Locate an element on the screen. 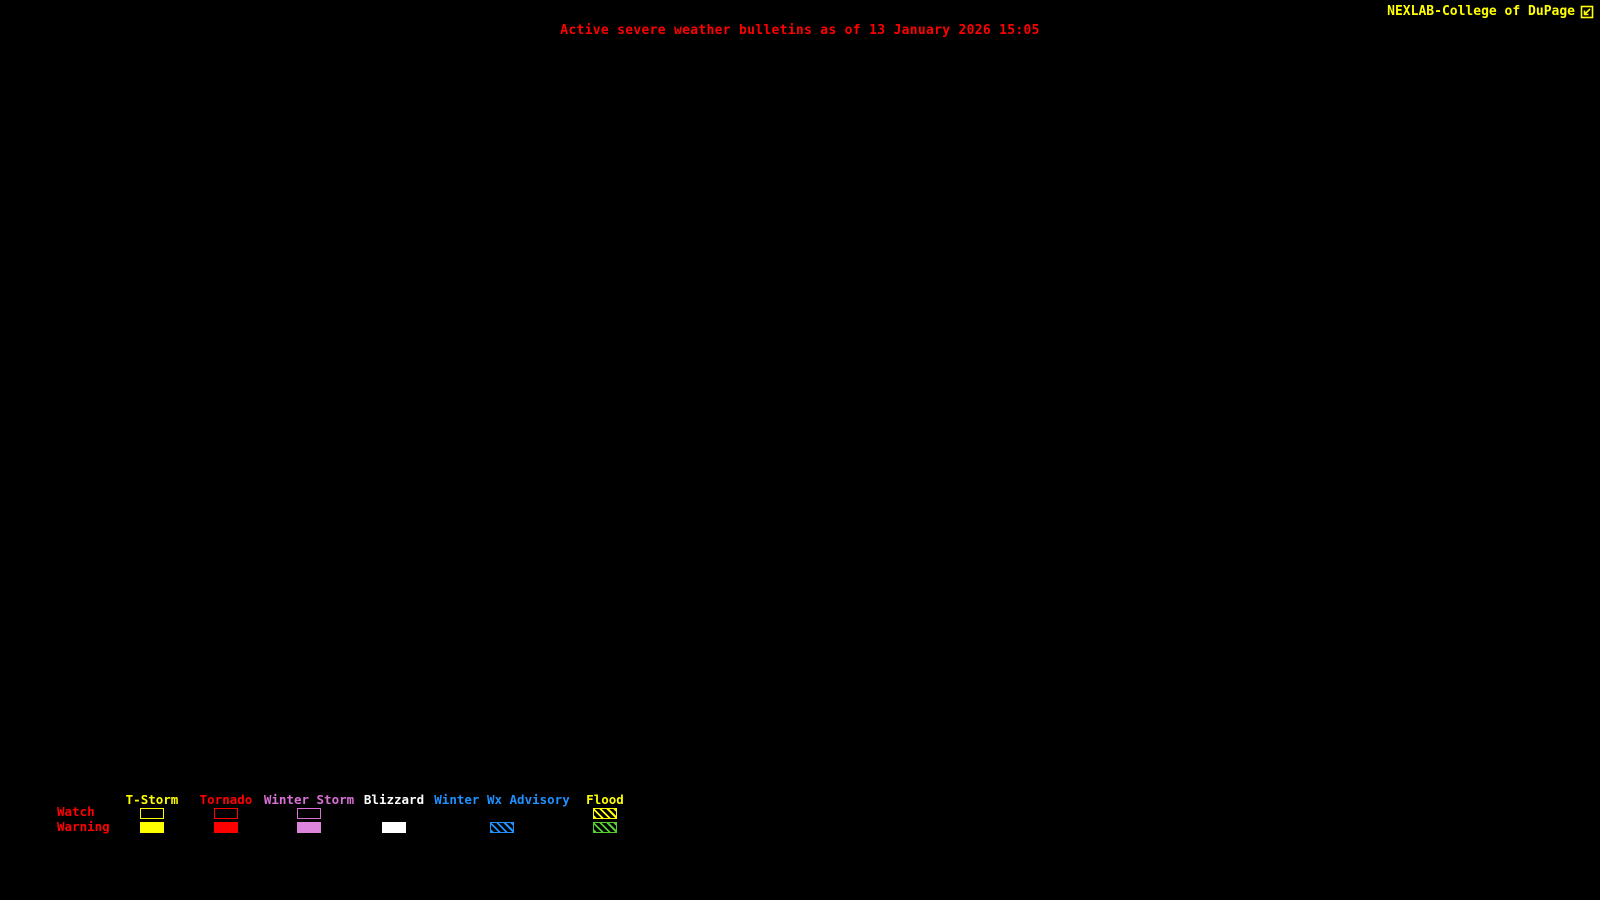 The width and height of the screenshot is (1600, 900). brand-label: NEXLAB-College of DuPage is located at coordinates (1481, 11).